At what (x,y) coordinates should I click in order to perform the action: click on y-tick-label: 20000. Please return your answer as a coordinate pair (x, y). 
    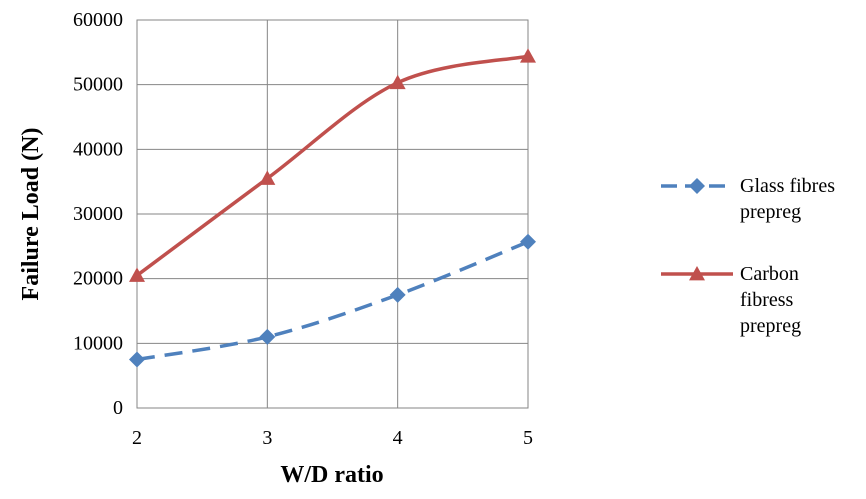
    Looking at the image, I should click on (98, 279).